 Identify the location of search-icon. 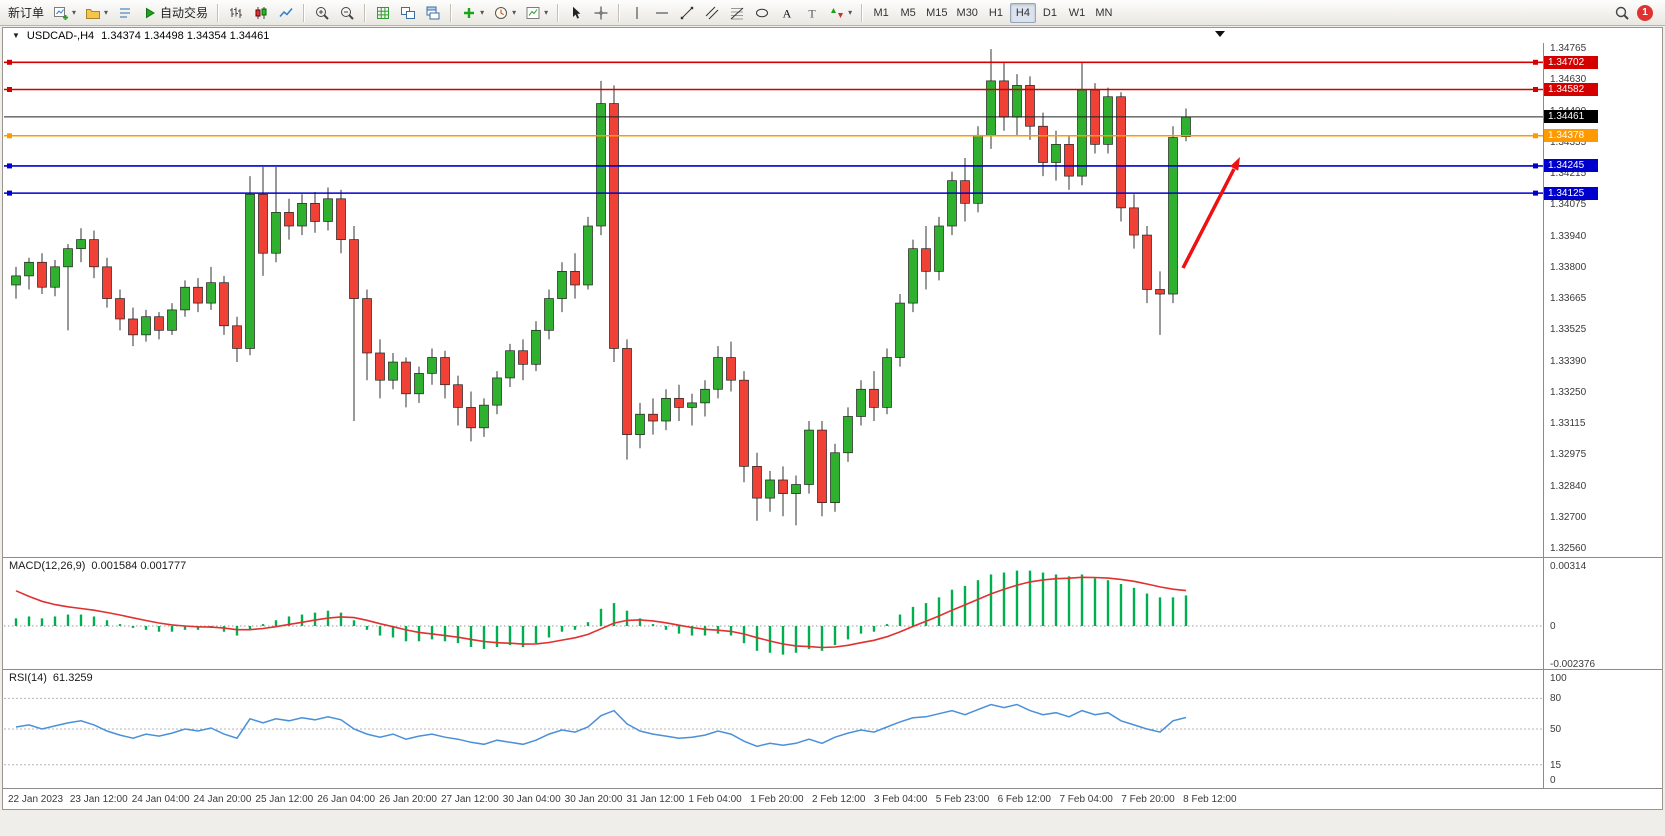
(1622, 13).